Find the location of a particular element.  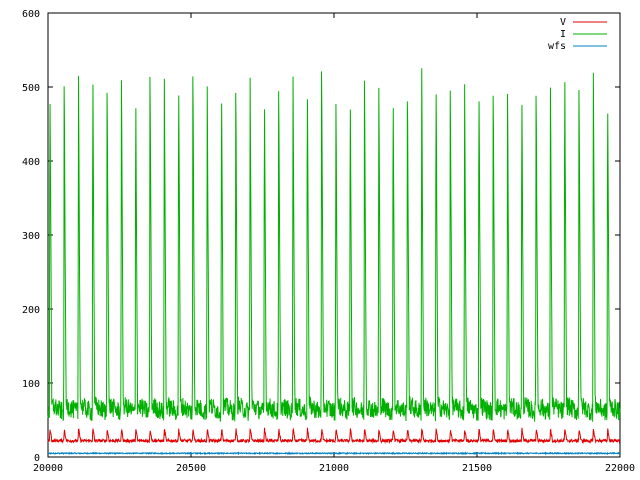

y-tick-label: 200 is located at coordinates (31, 310).